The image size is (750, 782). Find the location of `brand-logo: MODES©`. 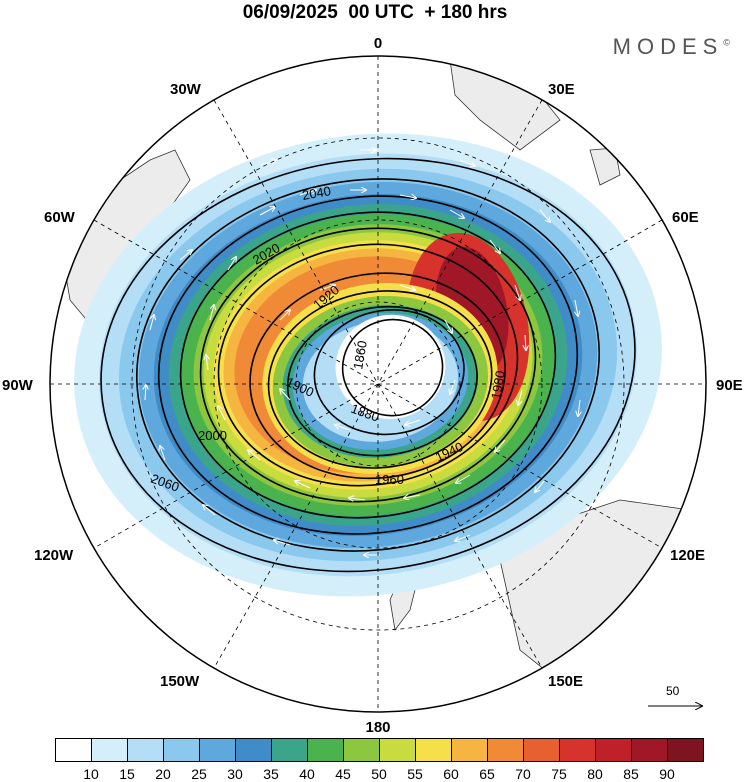

brand-logo: MODES© is located at coordinates (671, 47).